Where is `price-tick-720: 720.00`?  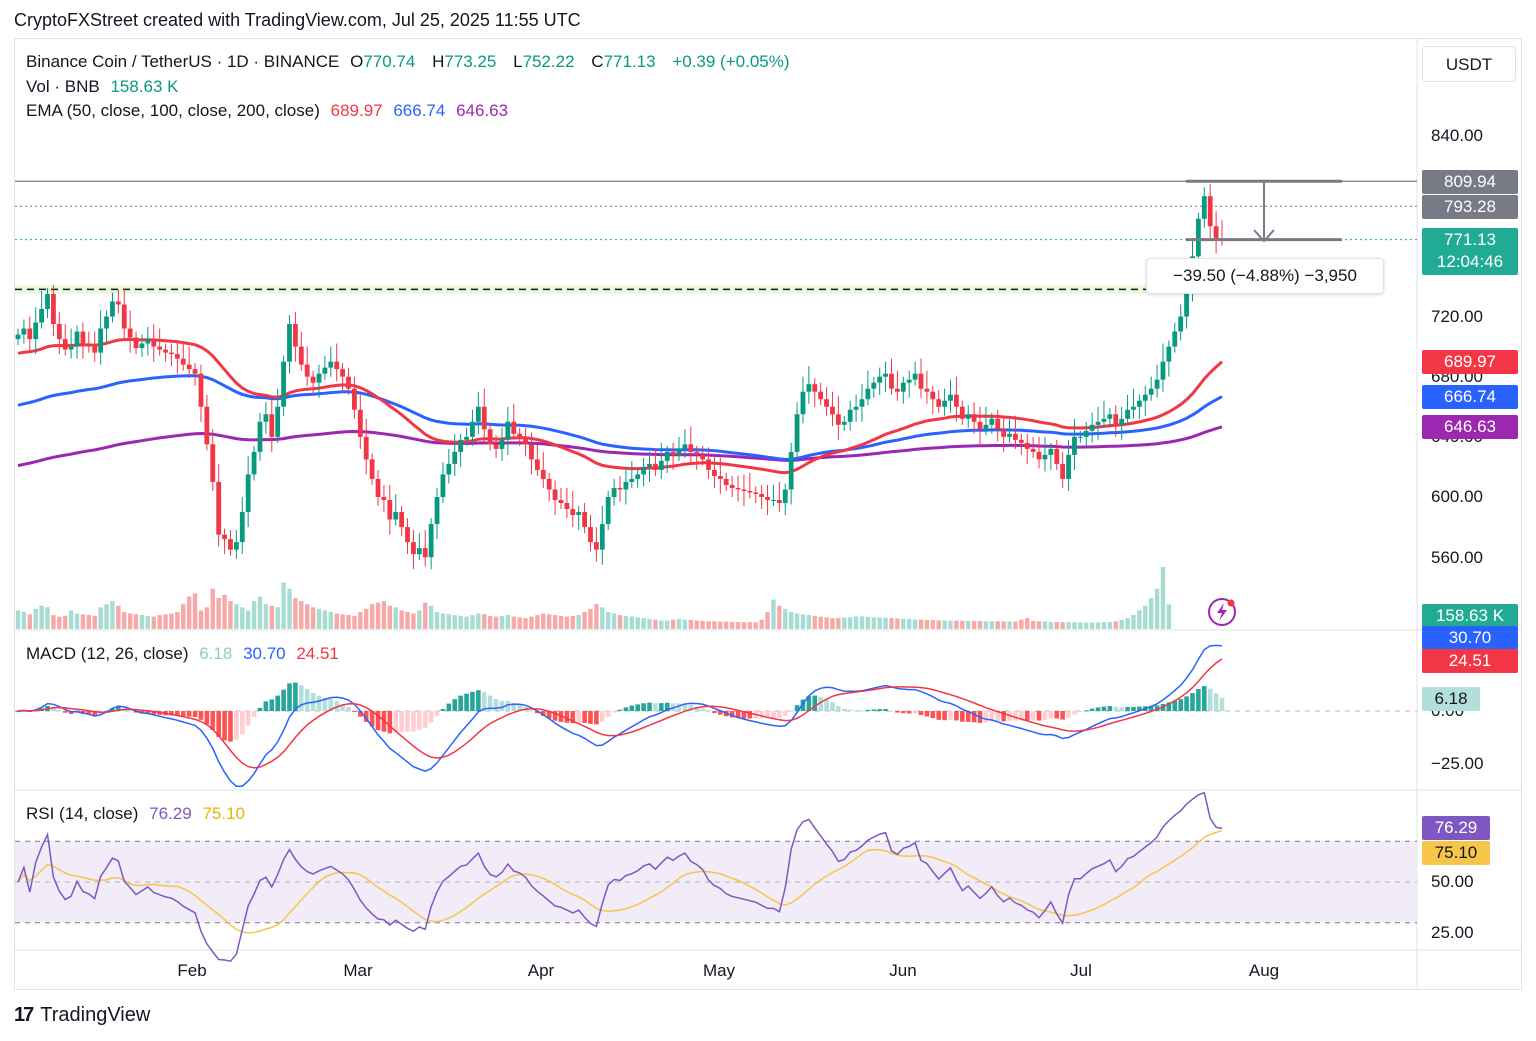 price-tick-720: 720.00 is located at coordinates (1457, 316).